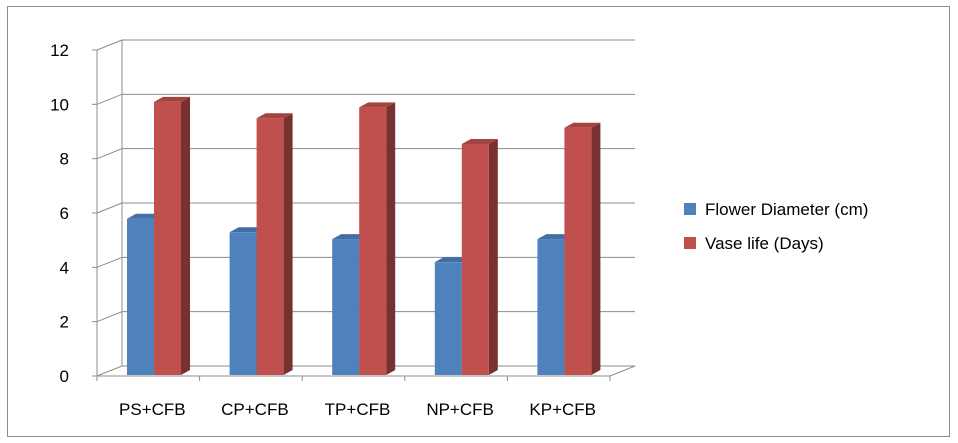 The image size is (958, 443). I want to click on x-tick-label-tp-cfb: TP+CFB, so click(358, 409).